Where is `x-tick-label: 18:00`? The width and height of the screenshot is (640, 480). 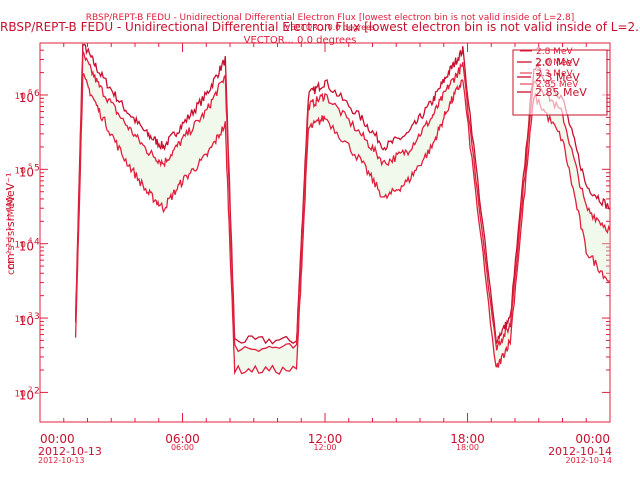 x-tick-label: 18:00 is located at coordinates (467, 439).